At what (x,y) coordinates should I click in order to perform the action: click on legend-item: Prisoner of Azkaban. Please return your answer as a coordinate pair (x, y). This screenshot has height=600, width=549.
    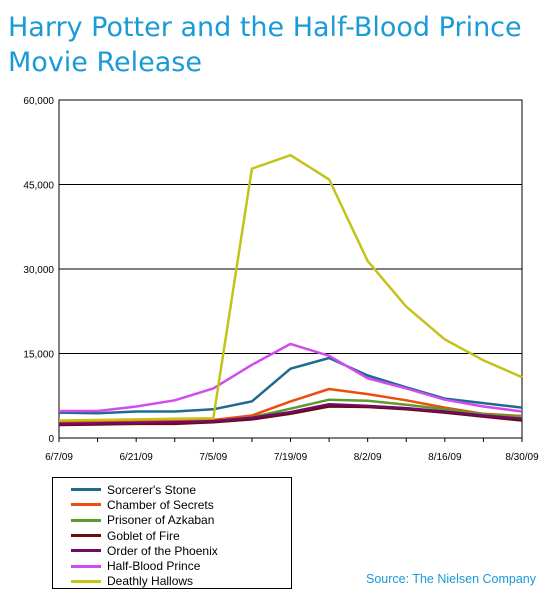
    Looking at the image, I should click on (181, 520).